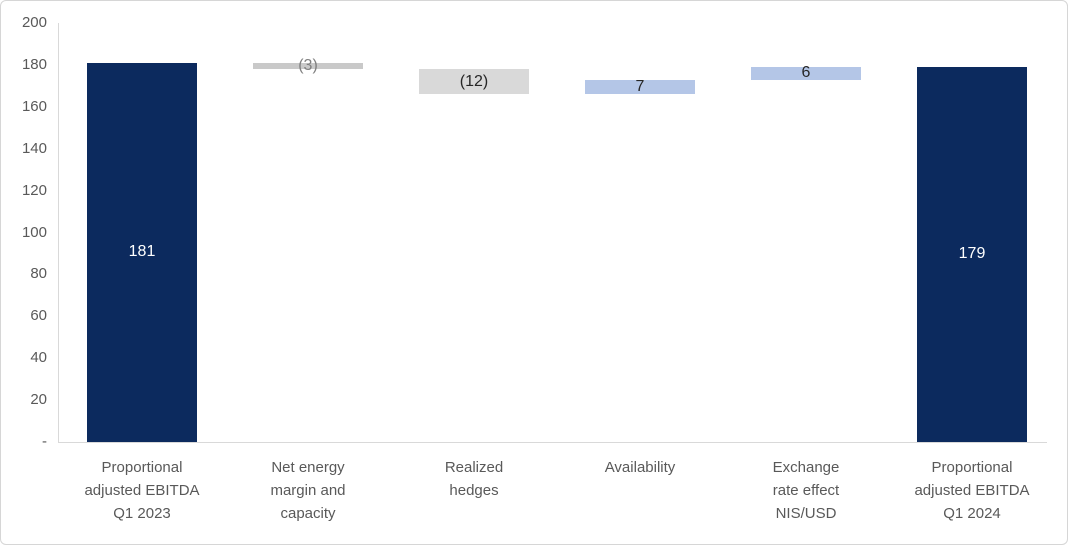 This screenshot has height=545, width=1068. What do you see at coordinates (38, 316) in the screenshot?
I see `y-axis-tick-label: 60` at bounding box center [38, 316].